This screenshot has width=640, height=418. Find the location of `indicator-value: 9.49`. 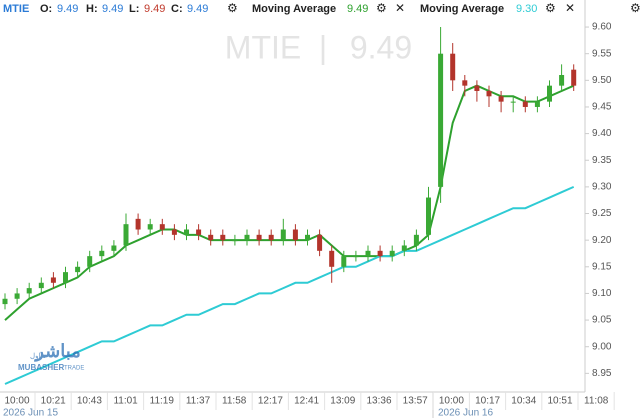

indicator-value: 9.49 is located at coordinates (357, 9).